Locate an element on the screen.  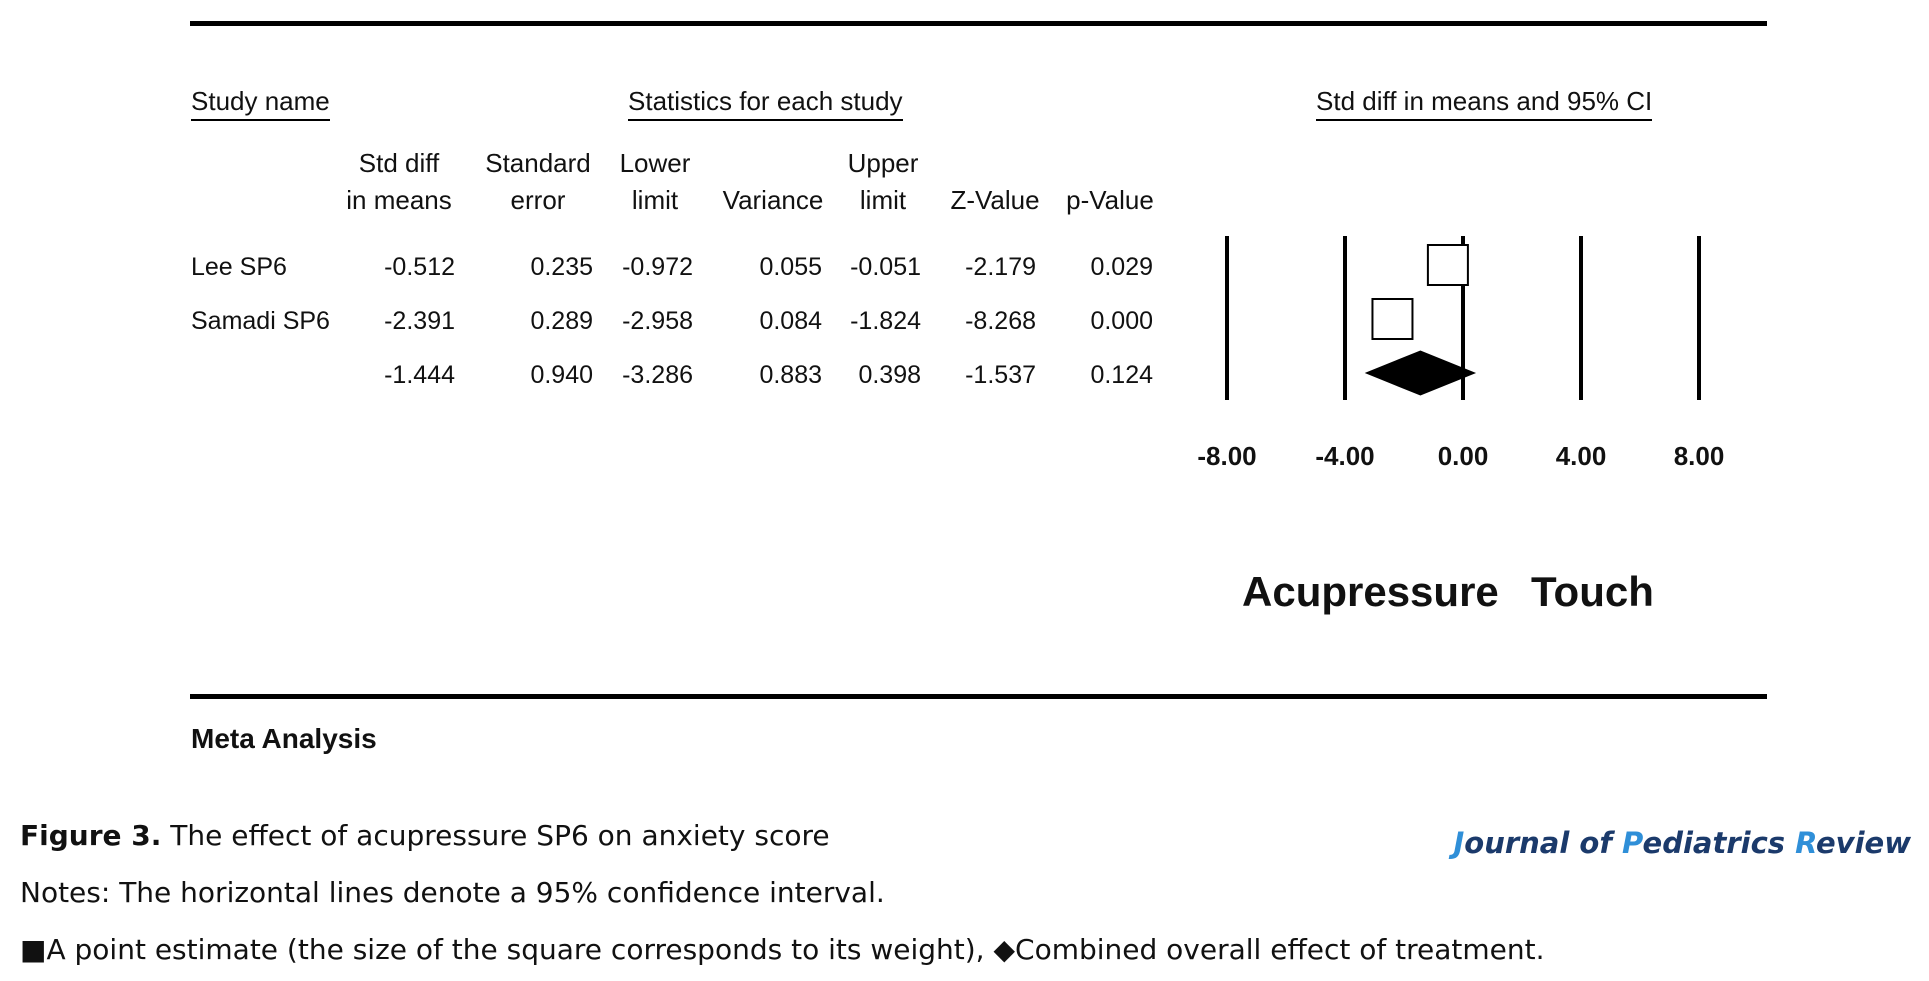
axis-tick-label: 8.00 is located at coordinates (1699, 456).